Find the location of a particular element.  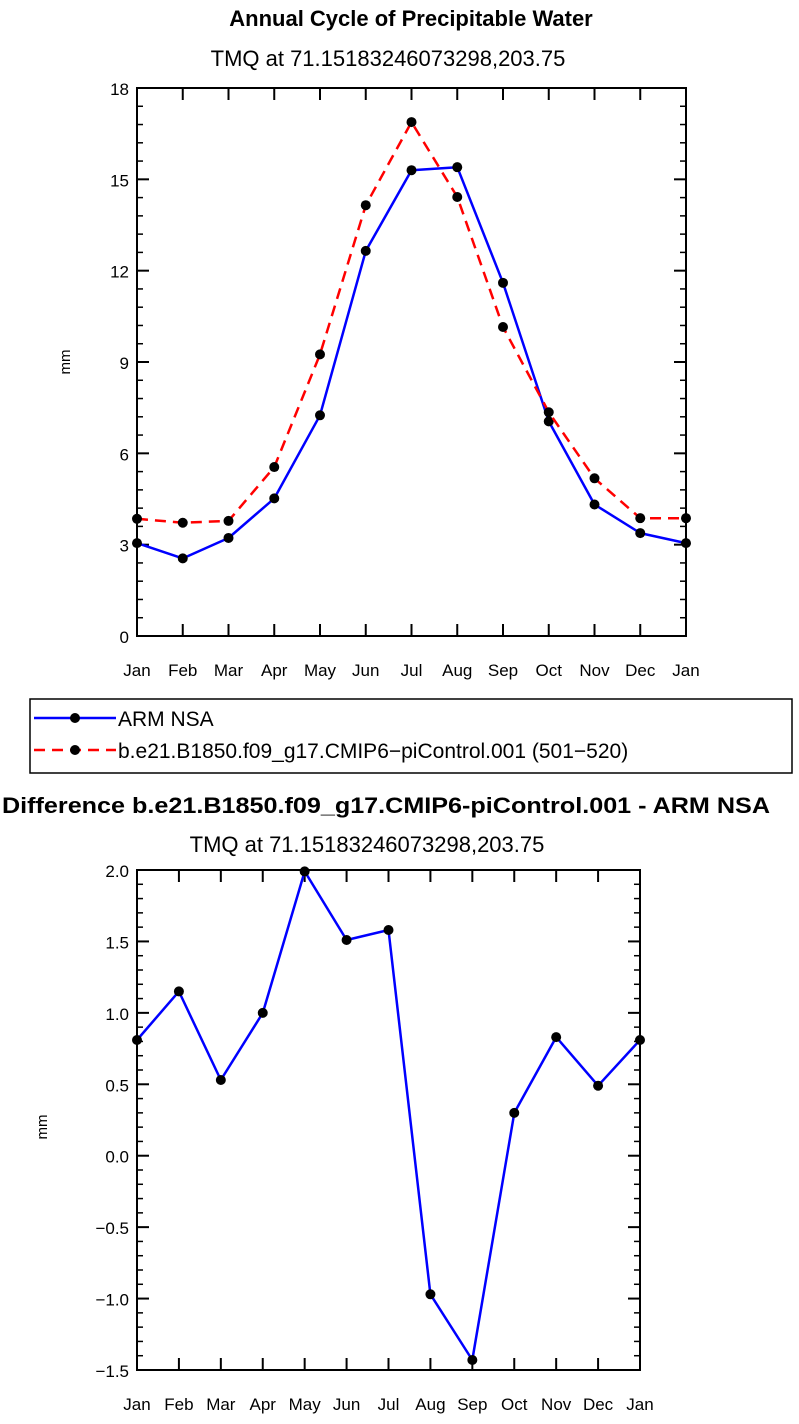

chart1-ytick-label: 3 is located at coordinates (124, 546).